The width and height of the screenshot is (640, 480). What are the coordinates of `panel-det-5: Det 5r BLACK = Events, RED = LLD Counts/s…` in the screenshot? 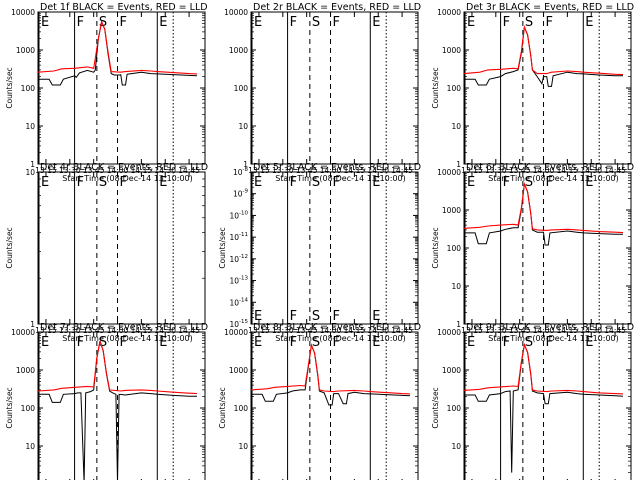 It's located at (319, 252).